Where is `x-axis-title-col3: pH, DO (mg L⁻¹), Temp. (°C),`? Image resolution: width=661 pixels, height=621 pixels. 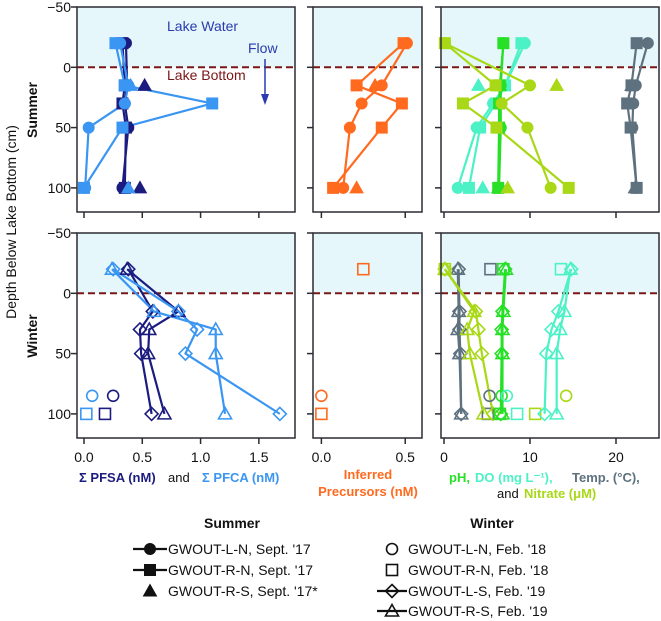
x-axis-title-col3: pH, DO (mg L⁻¹), Temp. (°C), is located at coordinates (544, 477).